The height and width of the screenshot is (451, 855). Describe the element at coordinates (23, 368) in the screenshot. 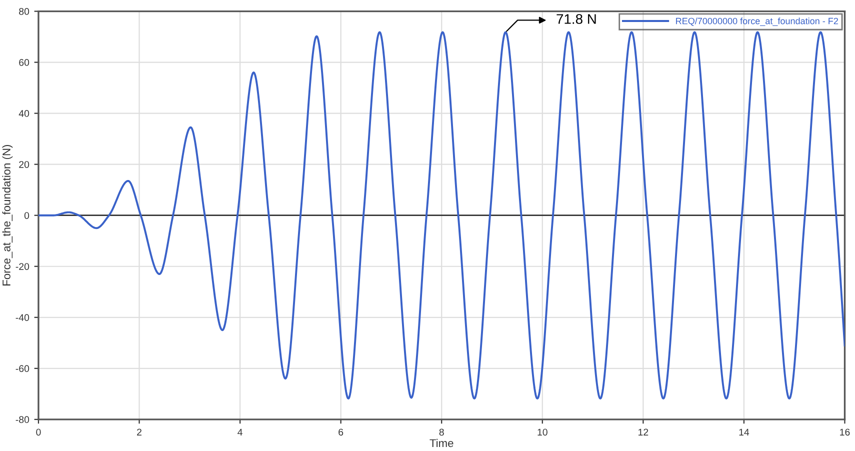

I see `y-tick-label: -60` at that location.